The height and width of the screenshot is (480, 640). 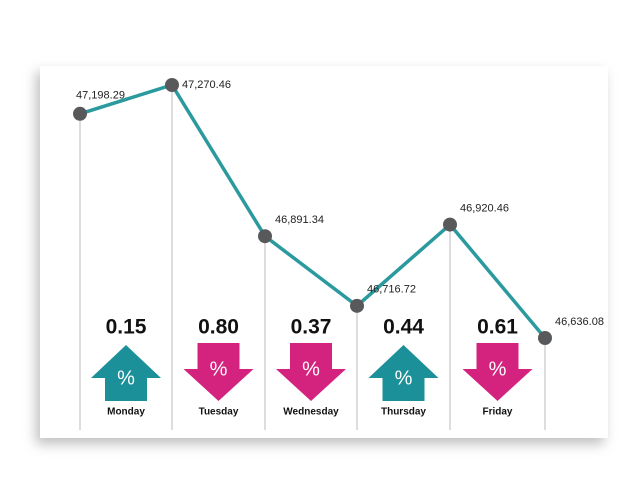 I want to click on value-label: 46,920.46, so click(x=484, y=208).